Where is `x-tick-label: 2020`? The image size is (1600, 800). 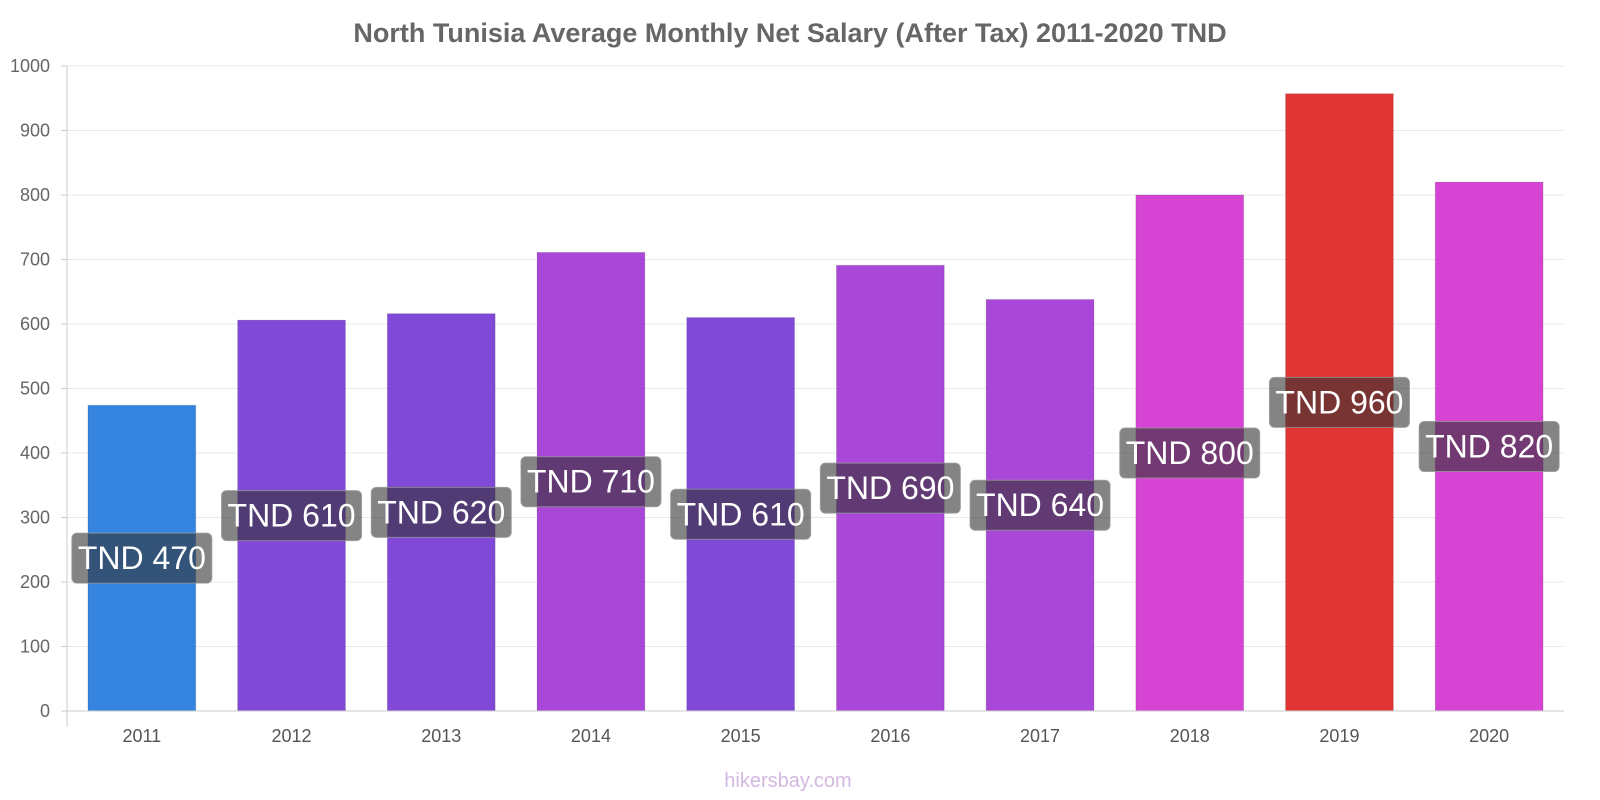
x-tick-label: 2020 is located at coordinates (1489, 736).